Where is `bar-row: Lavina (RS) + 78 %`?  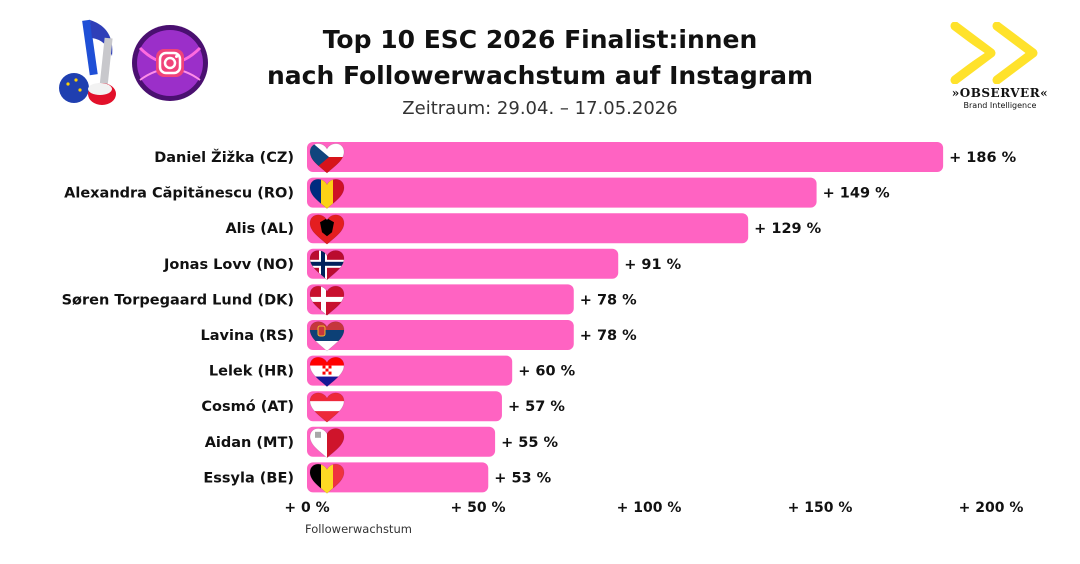
bar-row: Lavina (RS) + 78 % is located at coordinates (419, 336).